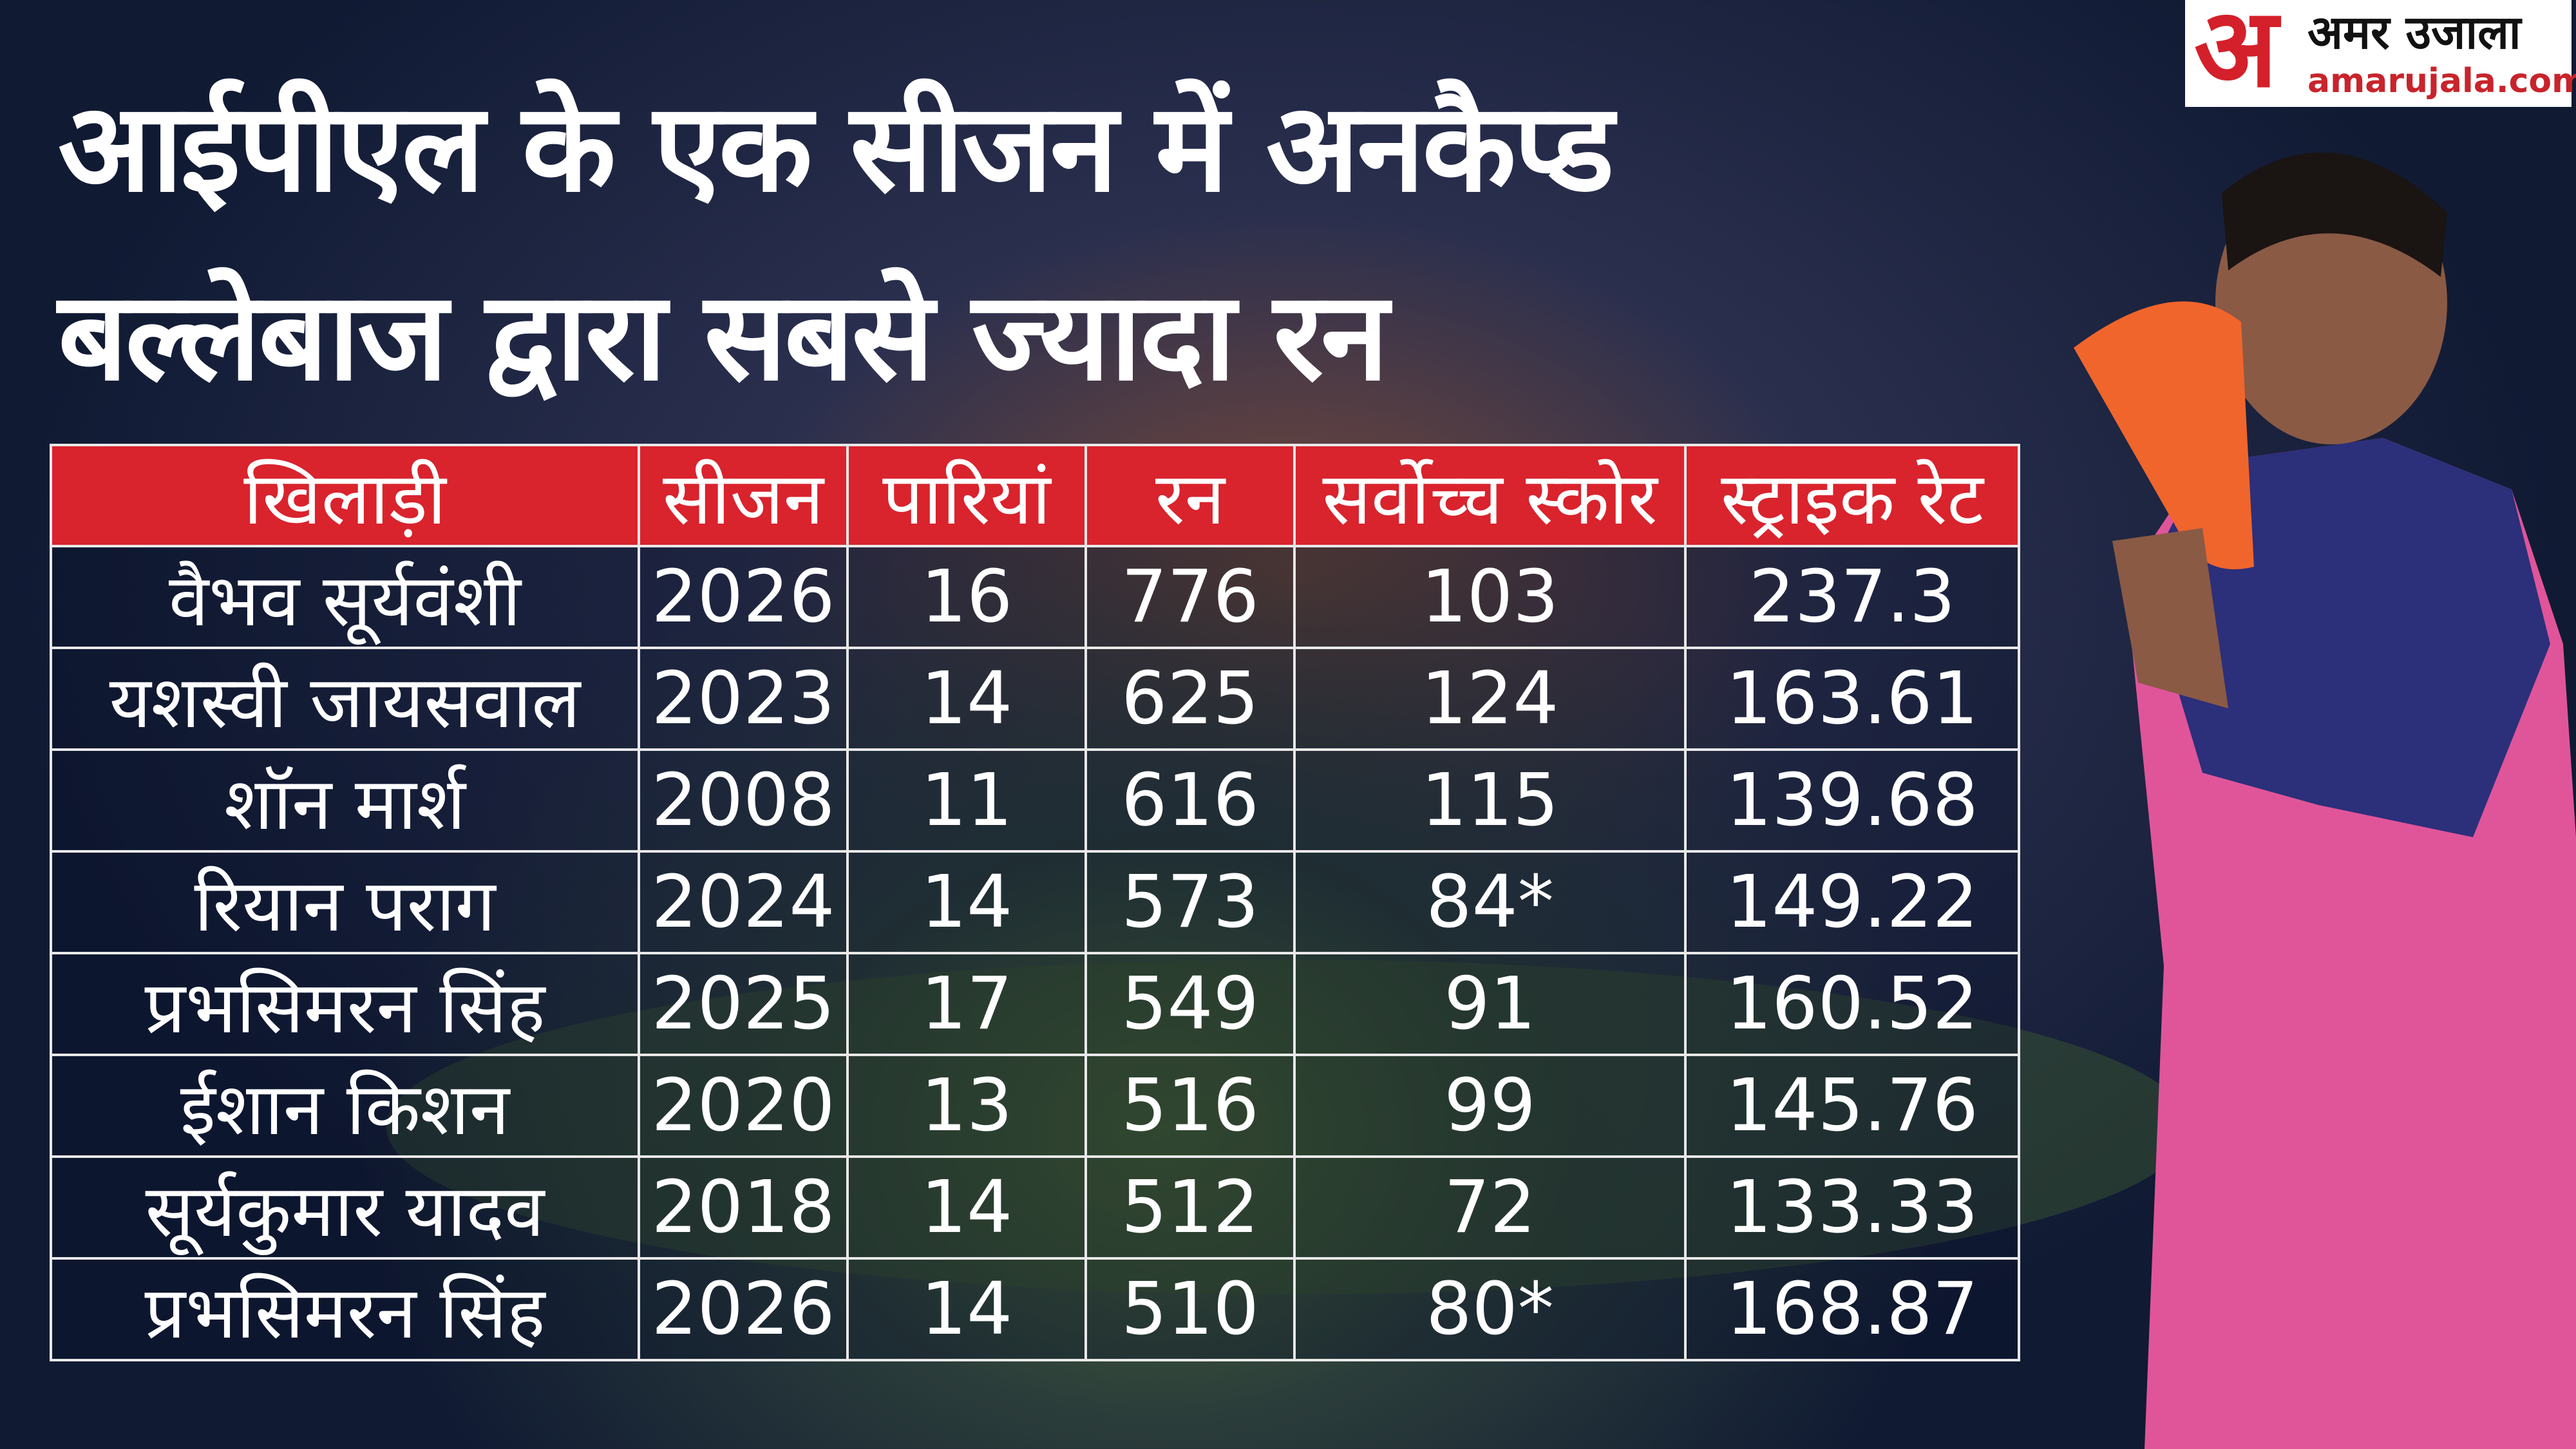 This screenshot has width=2576, height=1449. I want to click on table-cell: 11, so click(967, 801).